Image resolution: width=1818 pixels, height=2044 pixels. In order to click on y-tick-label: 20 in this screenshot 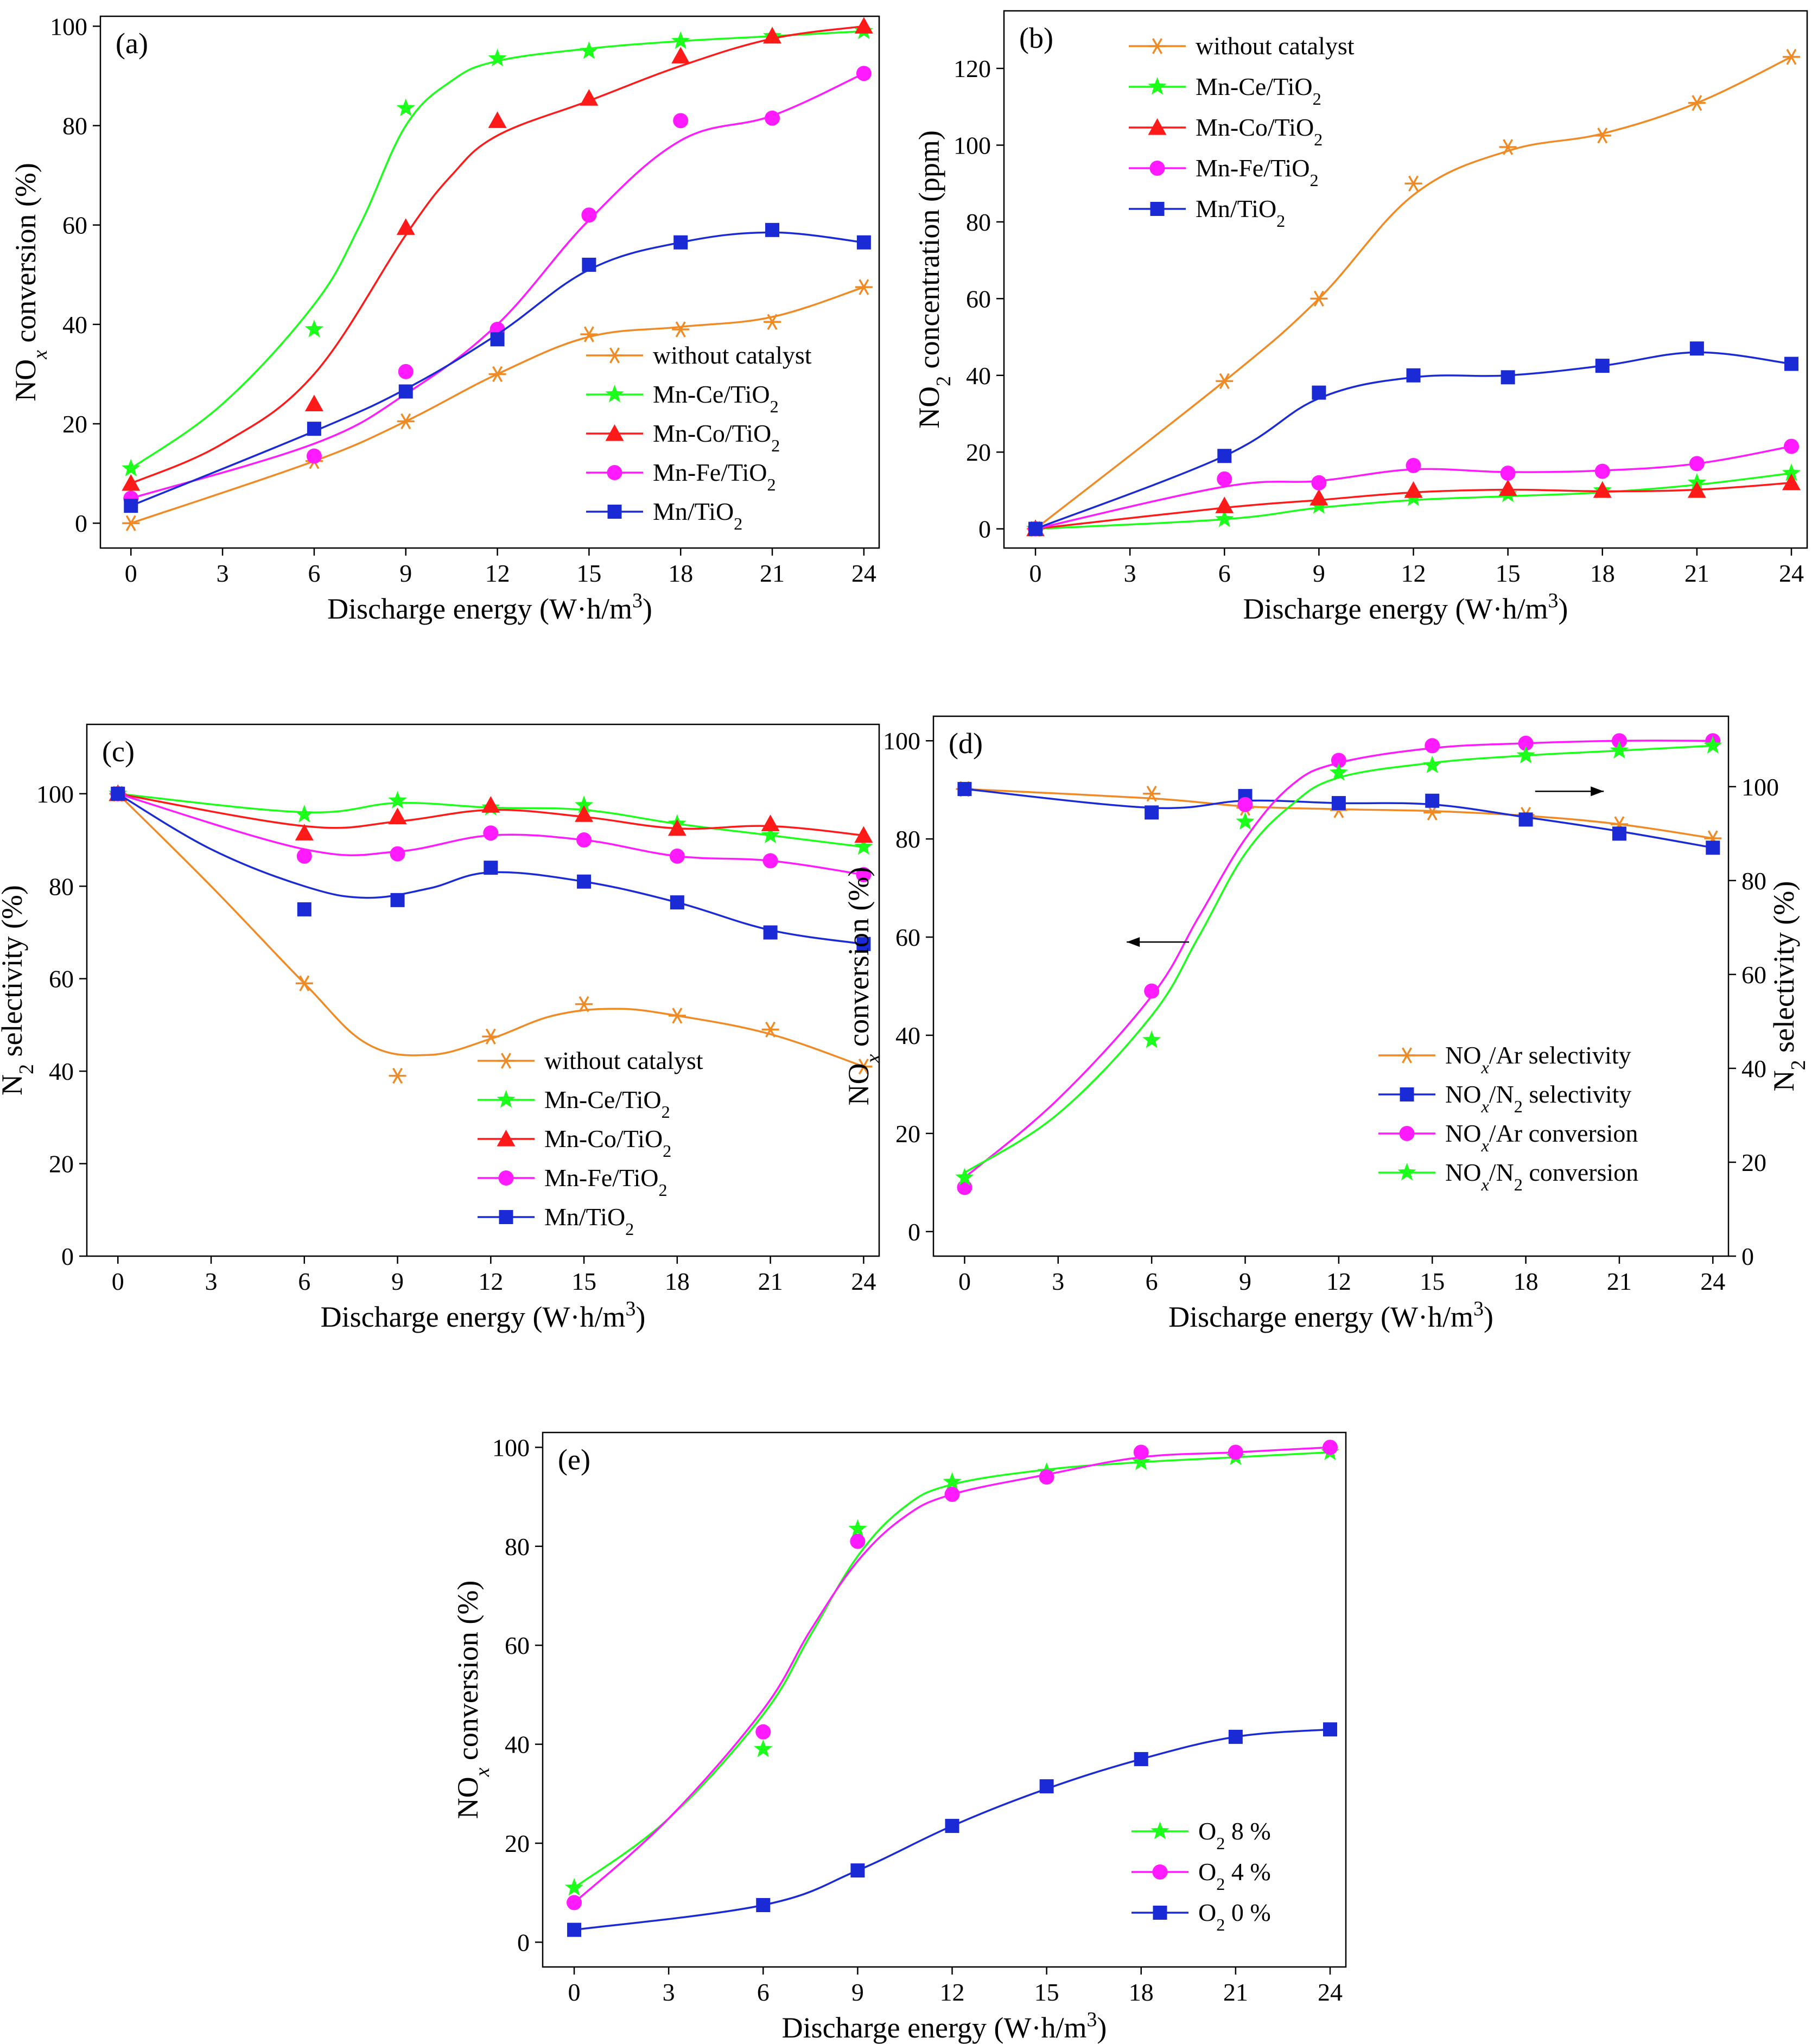, I will do `click(978, 452)`.